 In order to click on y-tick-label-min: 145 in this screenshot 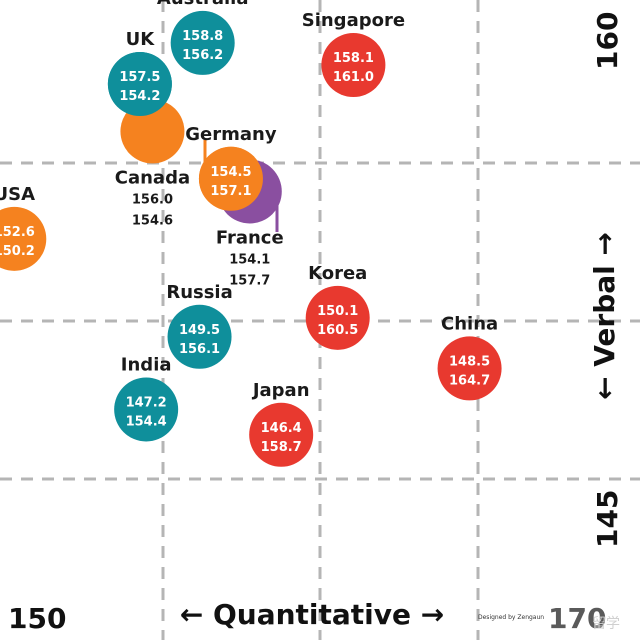, I will do `click(607, 519)`.